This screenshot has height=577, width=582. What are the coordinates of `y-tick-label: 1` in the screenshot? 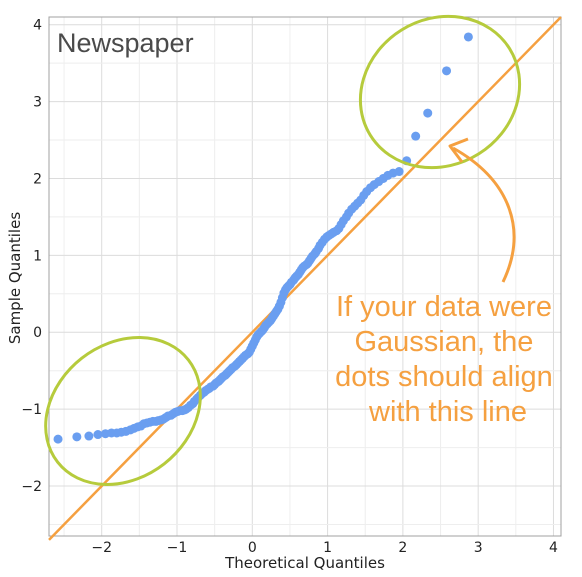 It's located at (37, 256).